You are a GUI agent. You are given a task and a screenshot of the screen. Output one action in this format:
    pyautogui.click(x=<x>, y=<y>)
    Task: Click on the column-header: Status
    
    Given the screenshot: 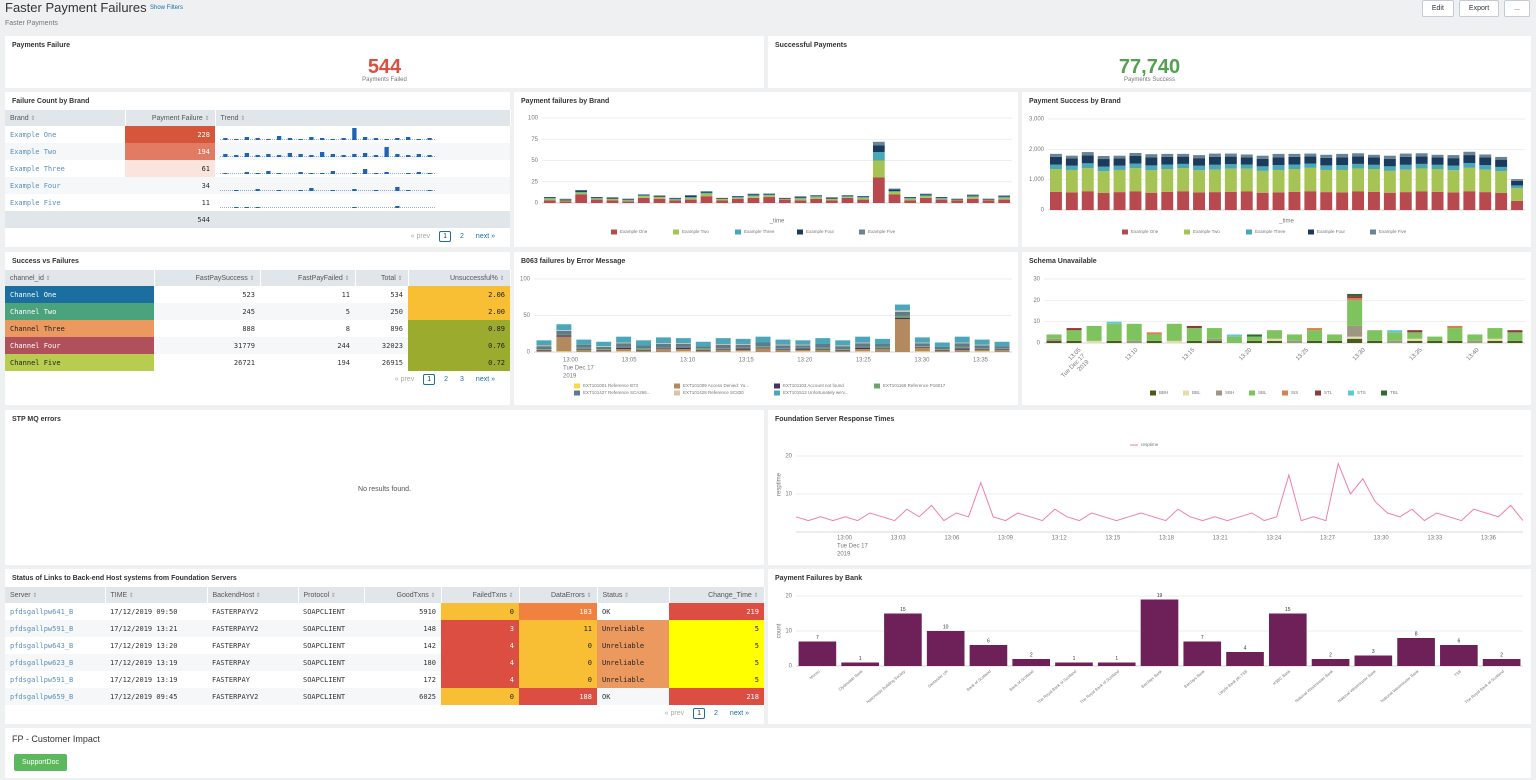 What is the action you would take?
    pyautogui.click(x=633, y=595)
    